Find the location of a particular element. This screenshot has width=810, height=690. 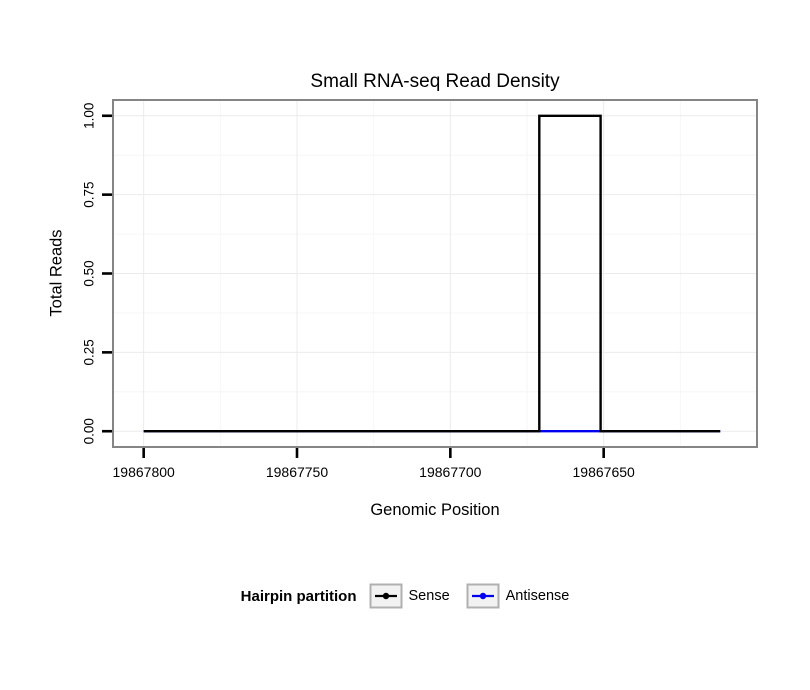

y-tick-label: 0.50 is located at coordinates (89, 273).